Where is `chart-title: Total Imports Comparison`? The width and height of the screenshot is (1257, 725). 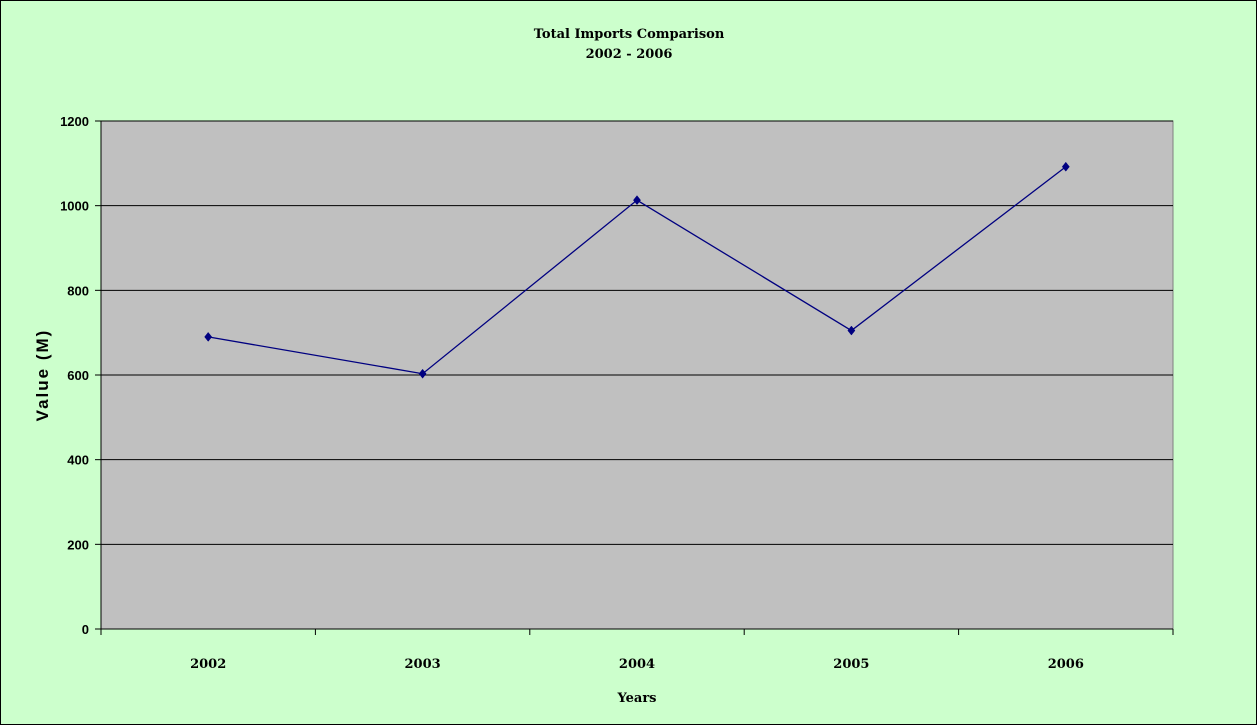 chart-title: Total Imports Comparison is located at coordinates (629, 34).